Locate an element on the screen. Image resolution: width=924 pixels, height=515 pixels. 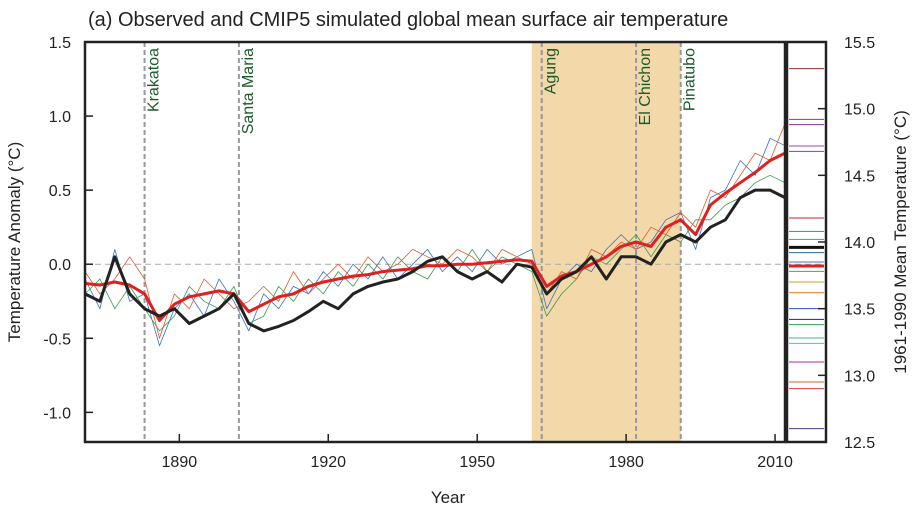
x-tick-label: 1890 is located at coordinates (180, 462).